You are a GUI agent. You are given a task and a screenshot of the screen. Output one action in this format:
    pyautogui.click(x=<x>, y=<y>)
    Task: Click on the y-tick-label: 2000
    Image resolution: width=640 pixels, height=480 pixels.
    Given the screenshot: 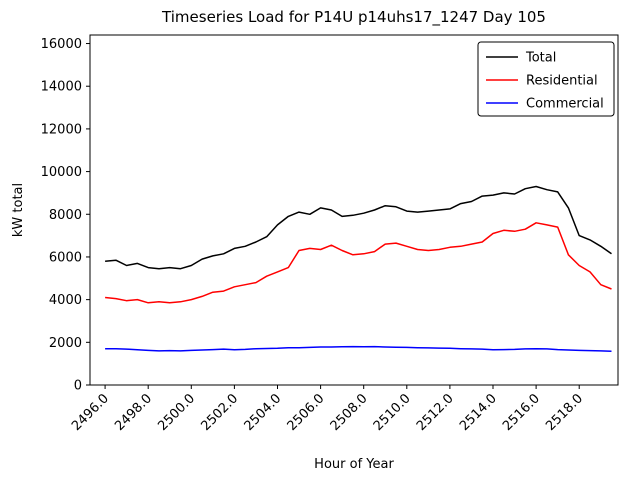 What is the action you would take?
    pyautogui.click(x=65, y=343)
    